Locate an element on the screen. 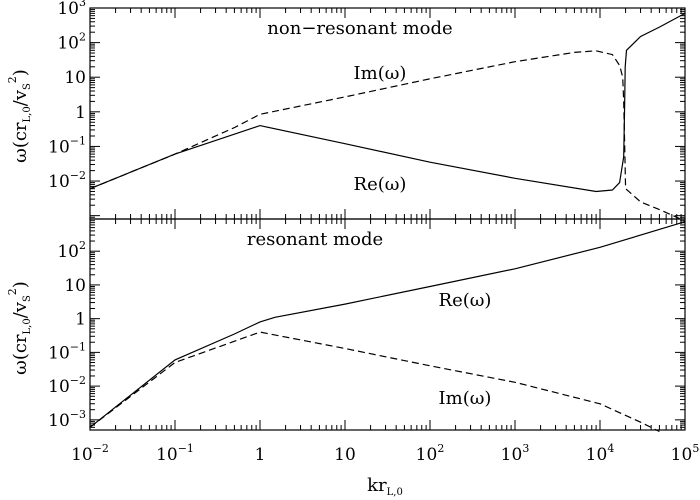  panel-title: non−resonant mode is located at coordinates (359, 28).